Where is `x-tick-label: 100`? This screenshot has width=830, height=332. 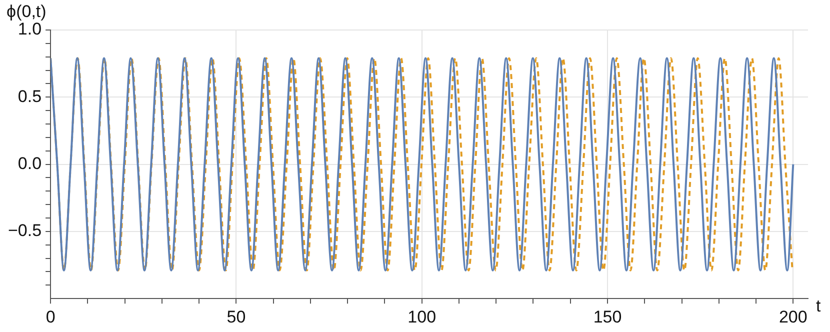 x-tick-label: 100 is located at coordinates (422, 316).